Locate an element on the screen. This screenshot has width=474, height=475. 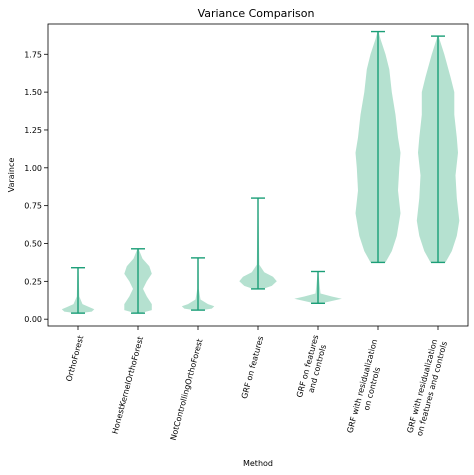
y-tick-label: 0.50 is located at coordinates (33, 243).